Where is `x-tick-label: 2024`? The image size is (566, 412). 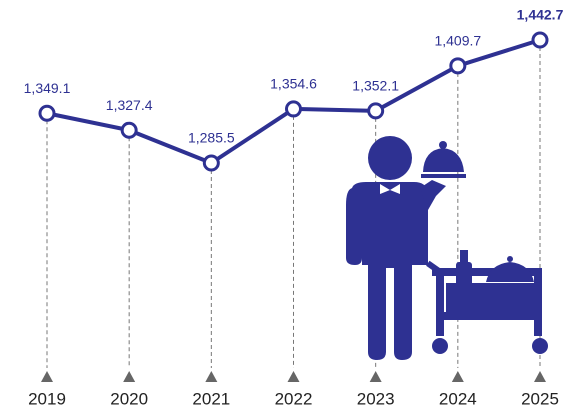
x-tick-label: 2024 is located at coordinates (458, 398).